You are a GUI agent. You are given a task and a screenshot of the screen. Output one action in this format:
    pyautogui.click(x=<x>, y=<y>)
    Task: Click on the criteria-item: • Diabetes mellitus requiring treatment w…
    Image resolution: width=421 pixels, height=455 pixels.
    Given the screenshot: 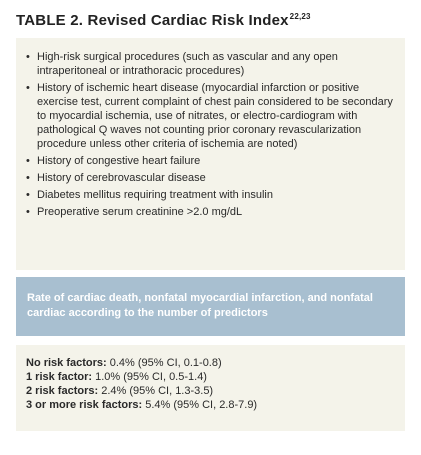 What is the action you would take?
    pyautogui.click(x=210, y=195)
    